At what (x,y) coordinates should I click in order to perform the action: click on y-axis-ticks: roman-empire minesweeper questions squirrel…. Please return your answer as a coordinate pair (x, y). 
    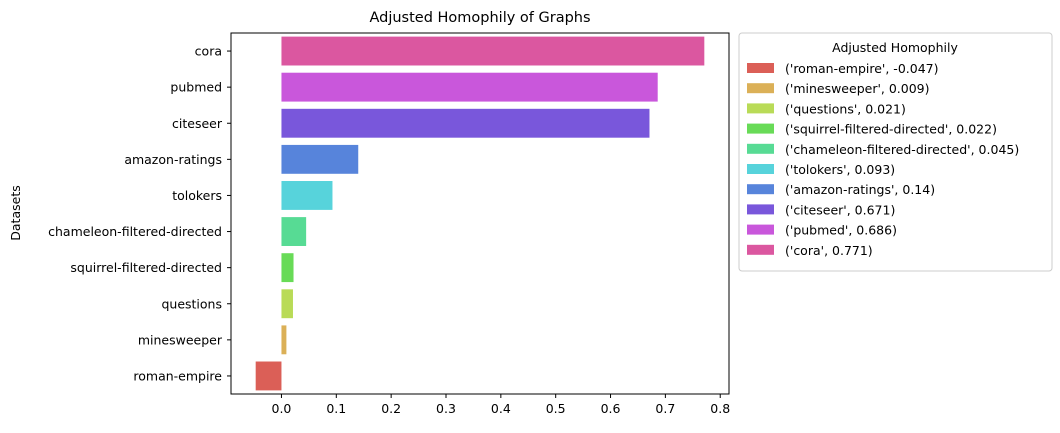
    Looking at the image, I should click on (139, 213).